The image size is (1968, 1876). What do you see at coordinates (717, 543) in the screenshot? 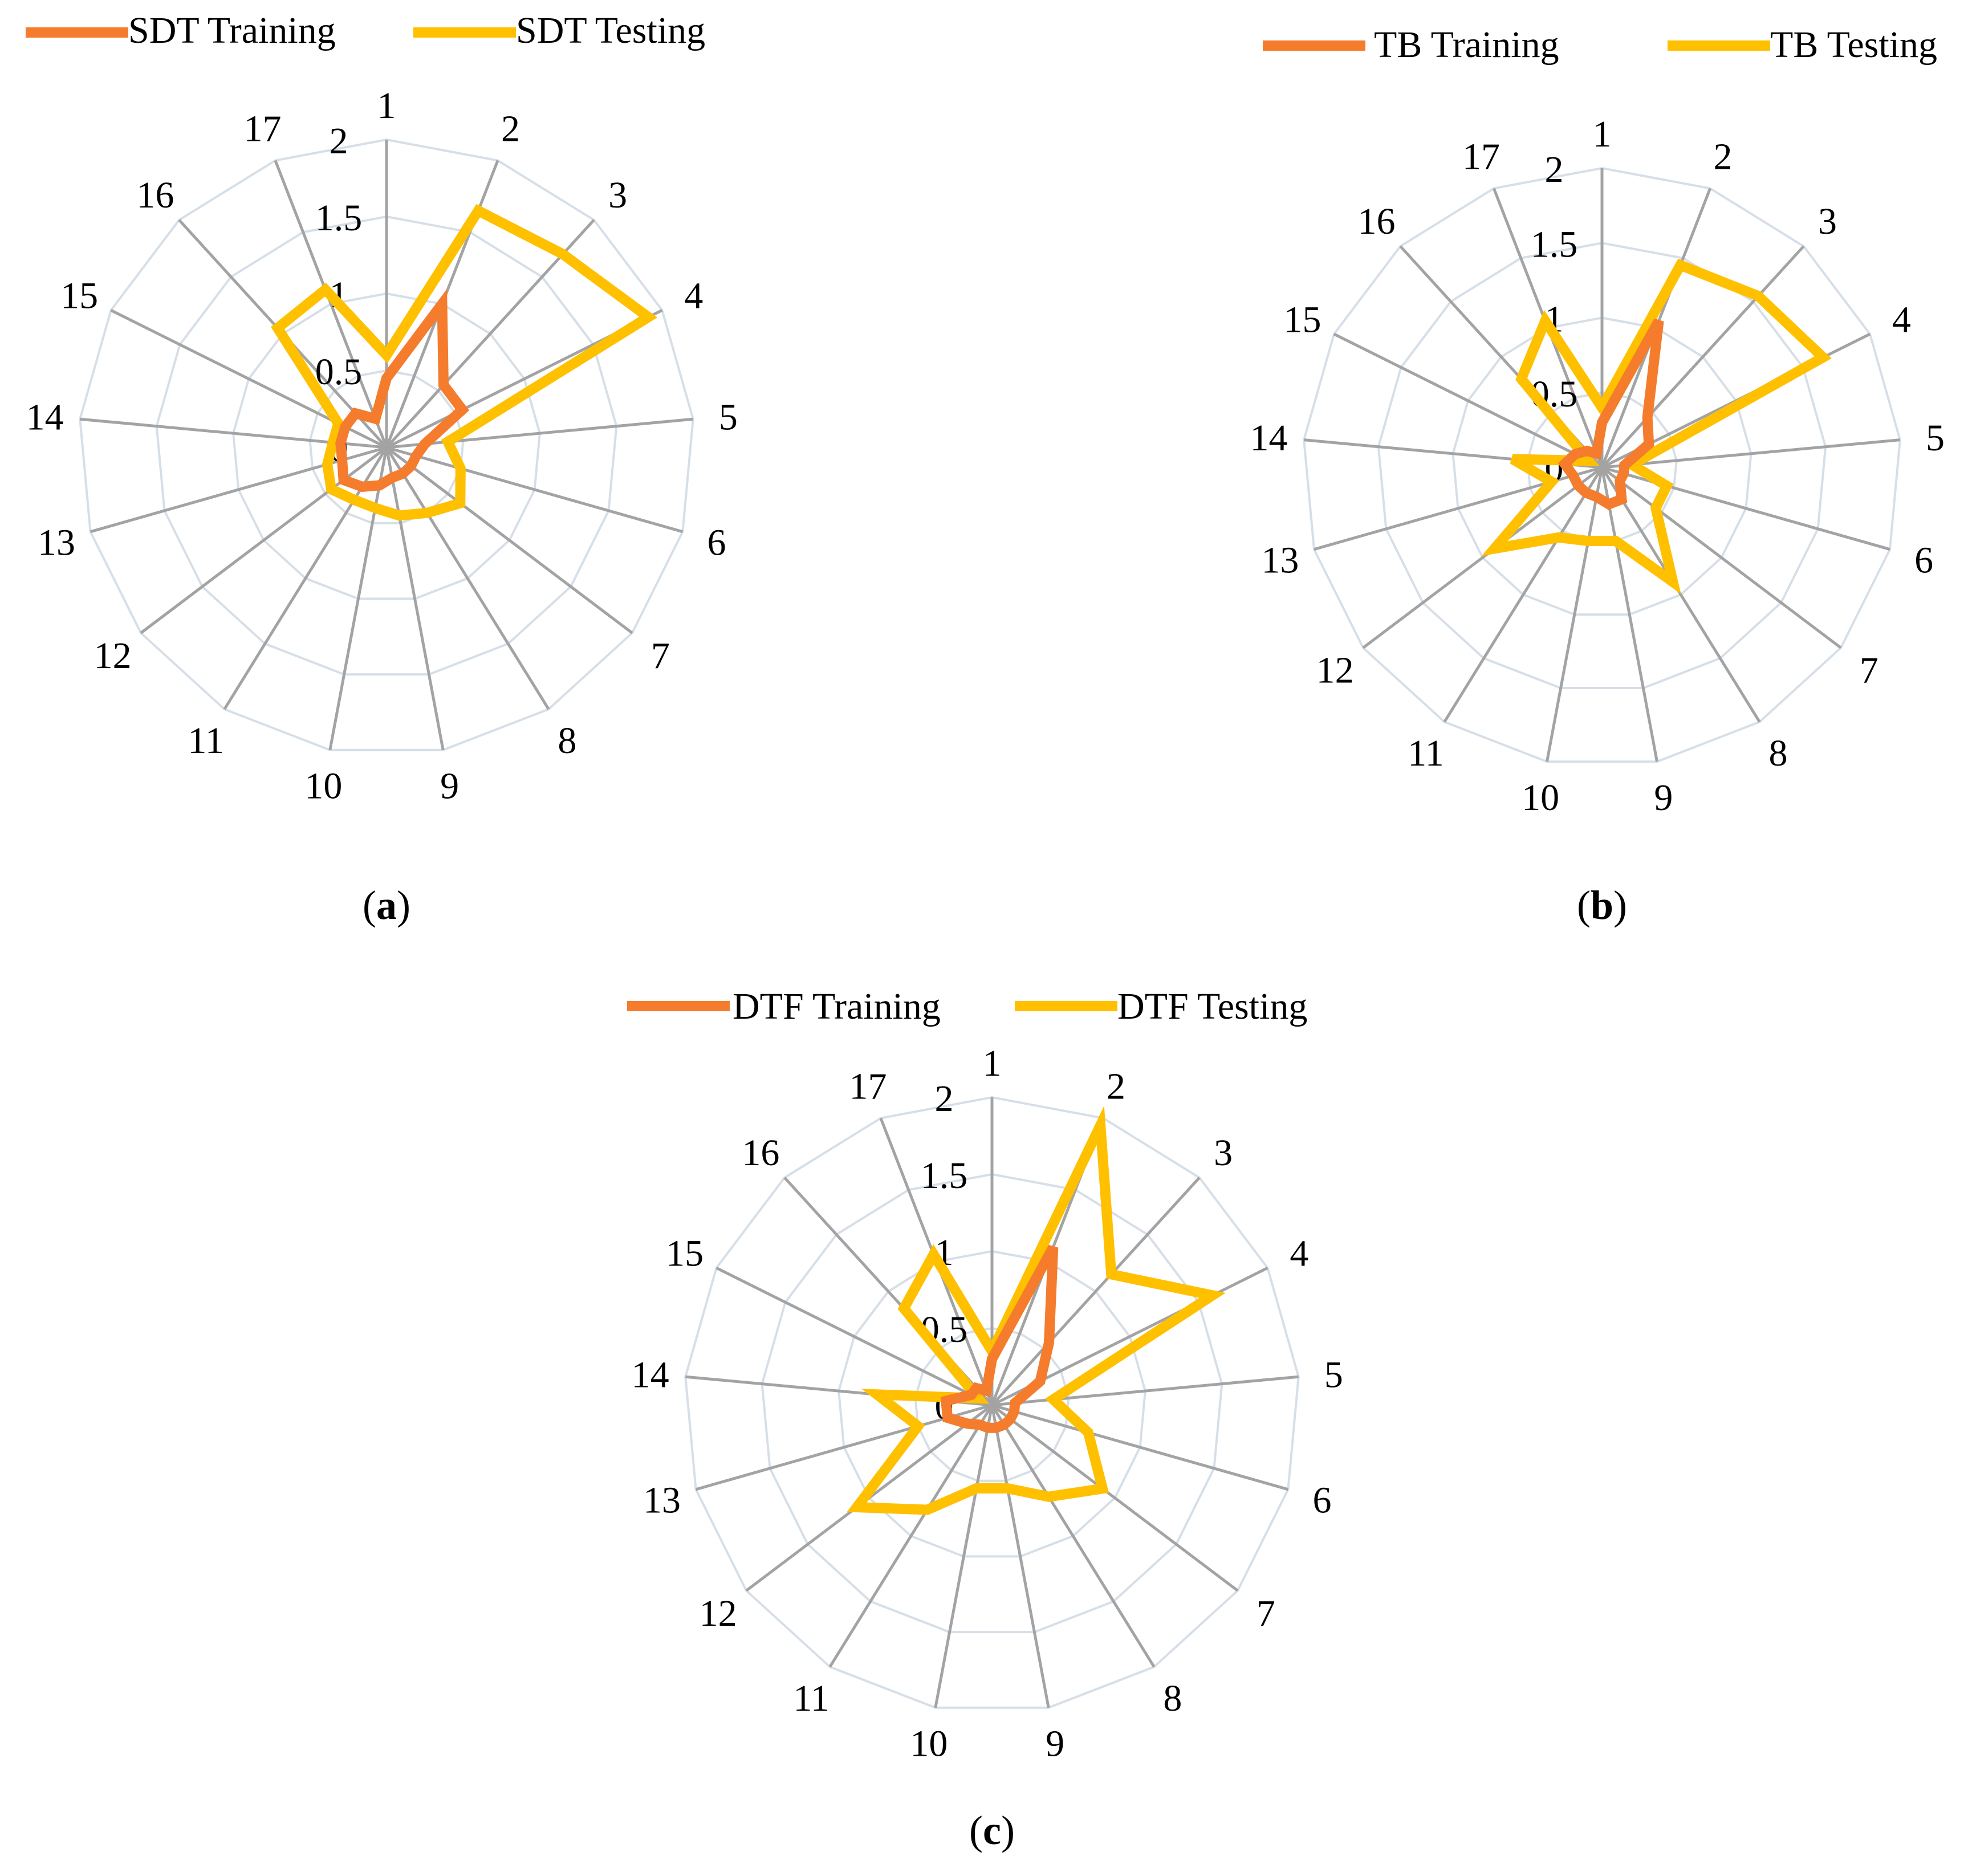
I see `category-label: 6` at bounding box center [717, 543].